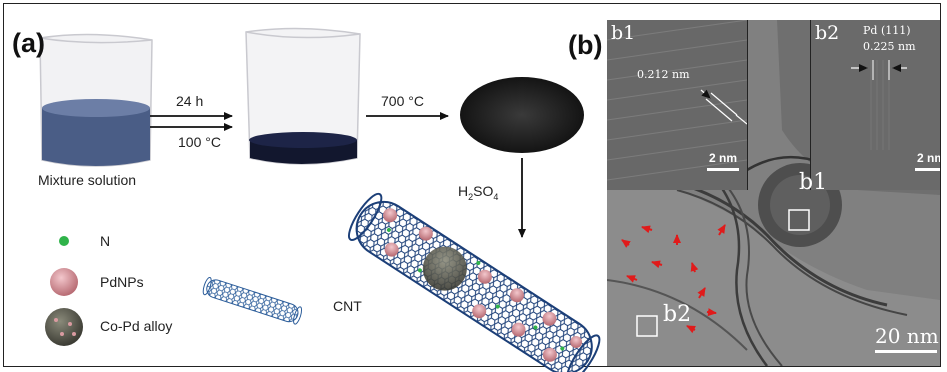 The image size is (947, 372). What do you see at coordinates (907, 336) in the screenshot?
I see `main-scale-label: 20 nm` at bounding box center [907, 336].